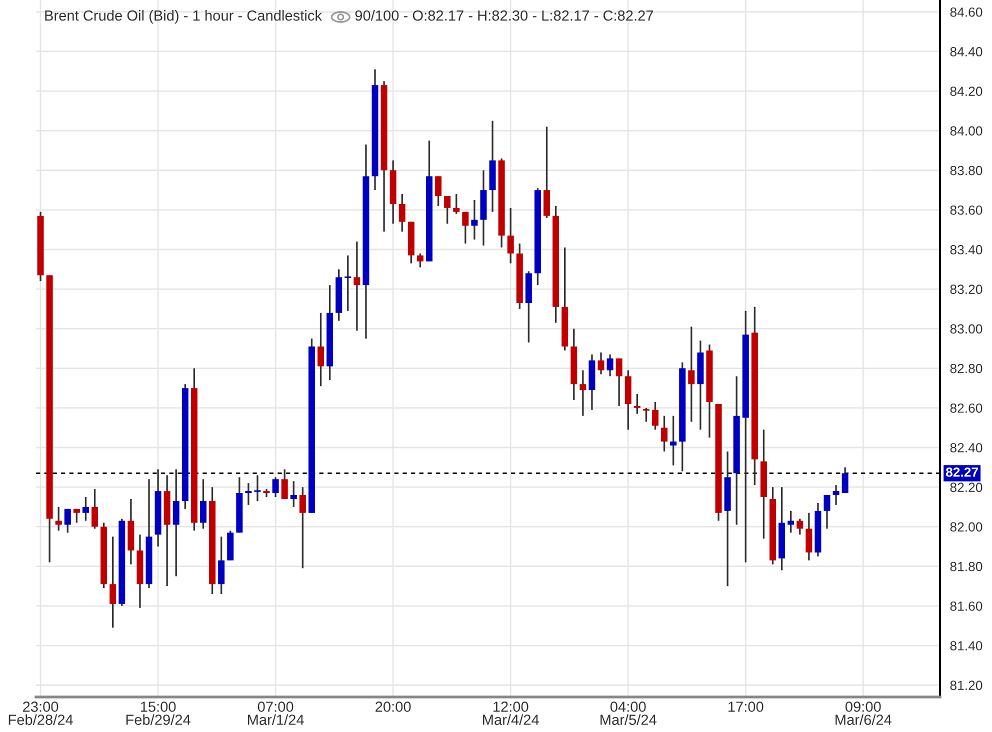 This screenshot has height=732, width=992. I want to click on y-tick-label: 84.60, so click(966, 12).